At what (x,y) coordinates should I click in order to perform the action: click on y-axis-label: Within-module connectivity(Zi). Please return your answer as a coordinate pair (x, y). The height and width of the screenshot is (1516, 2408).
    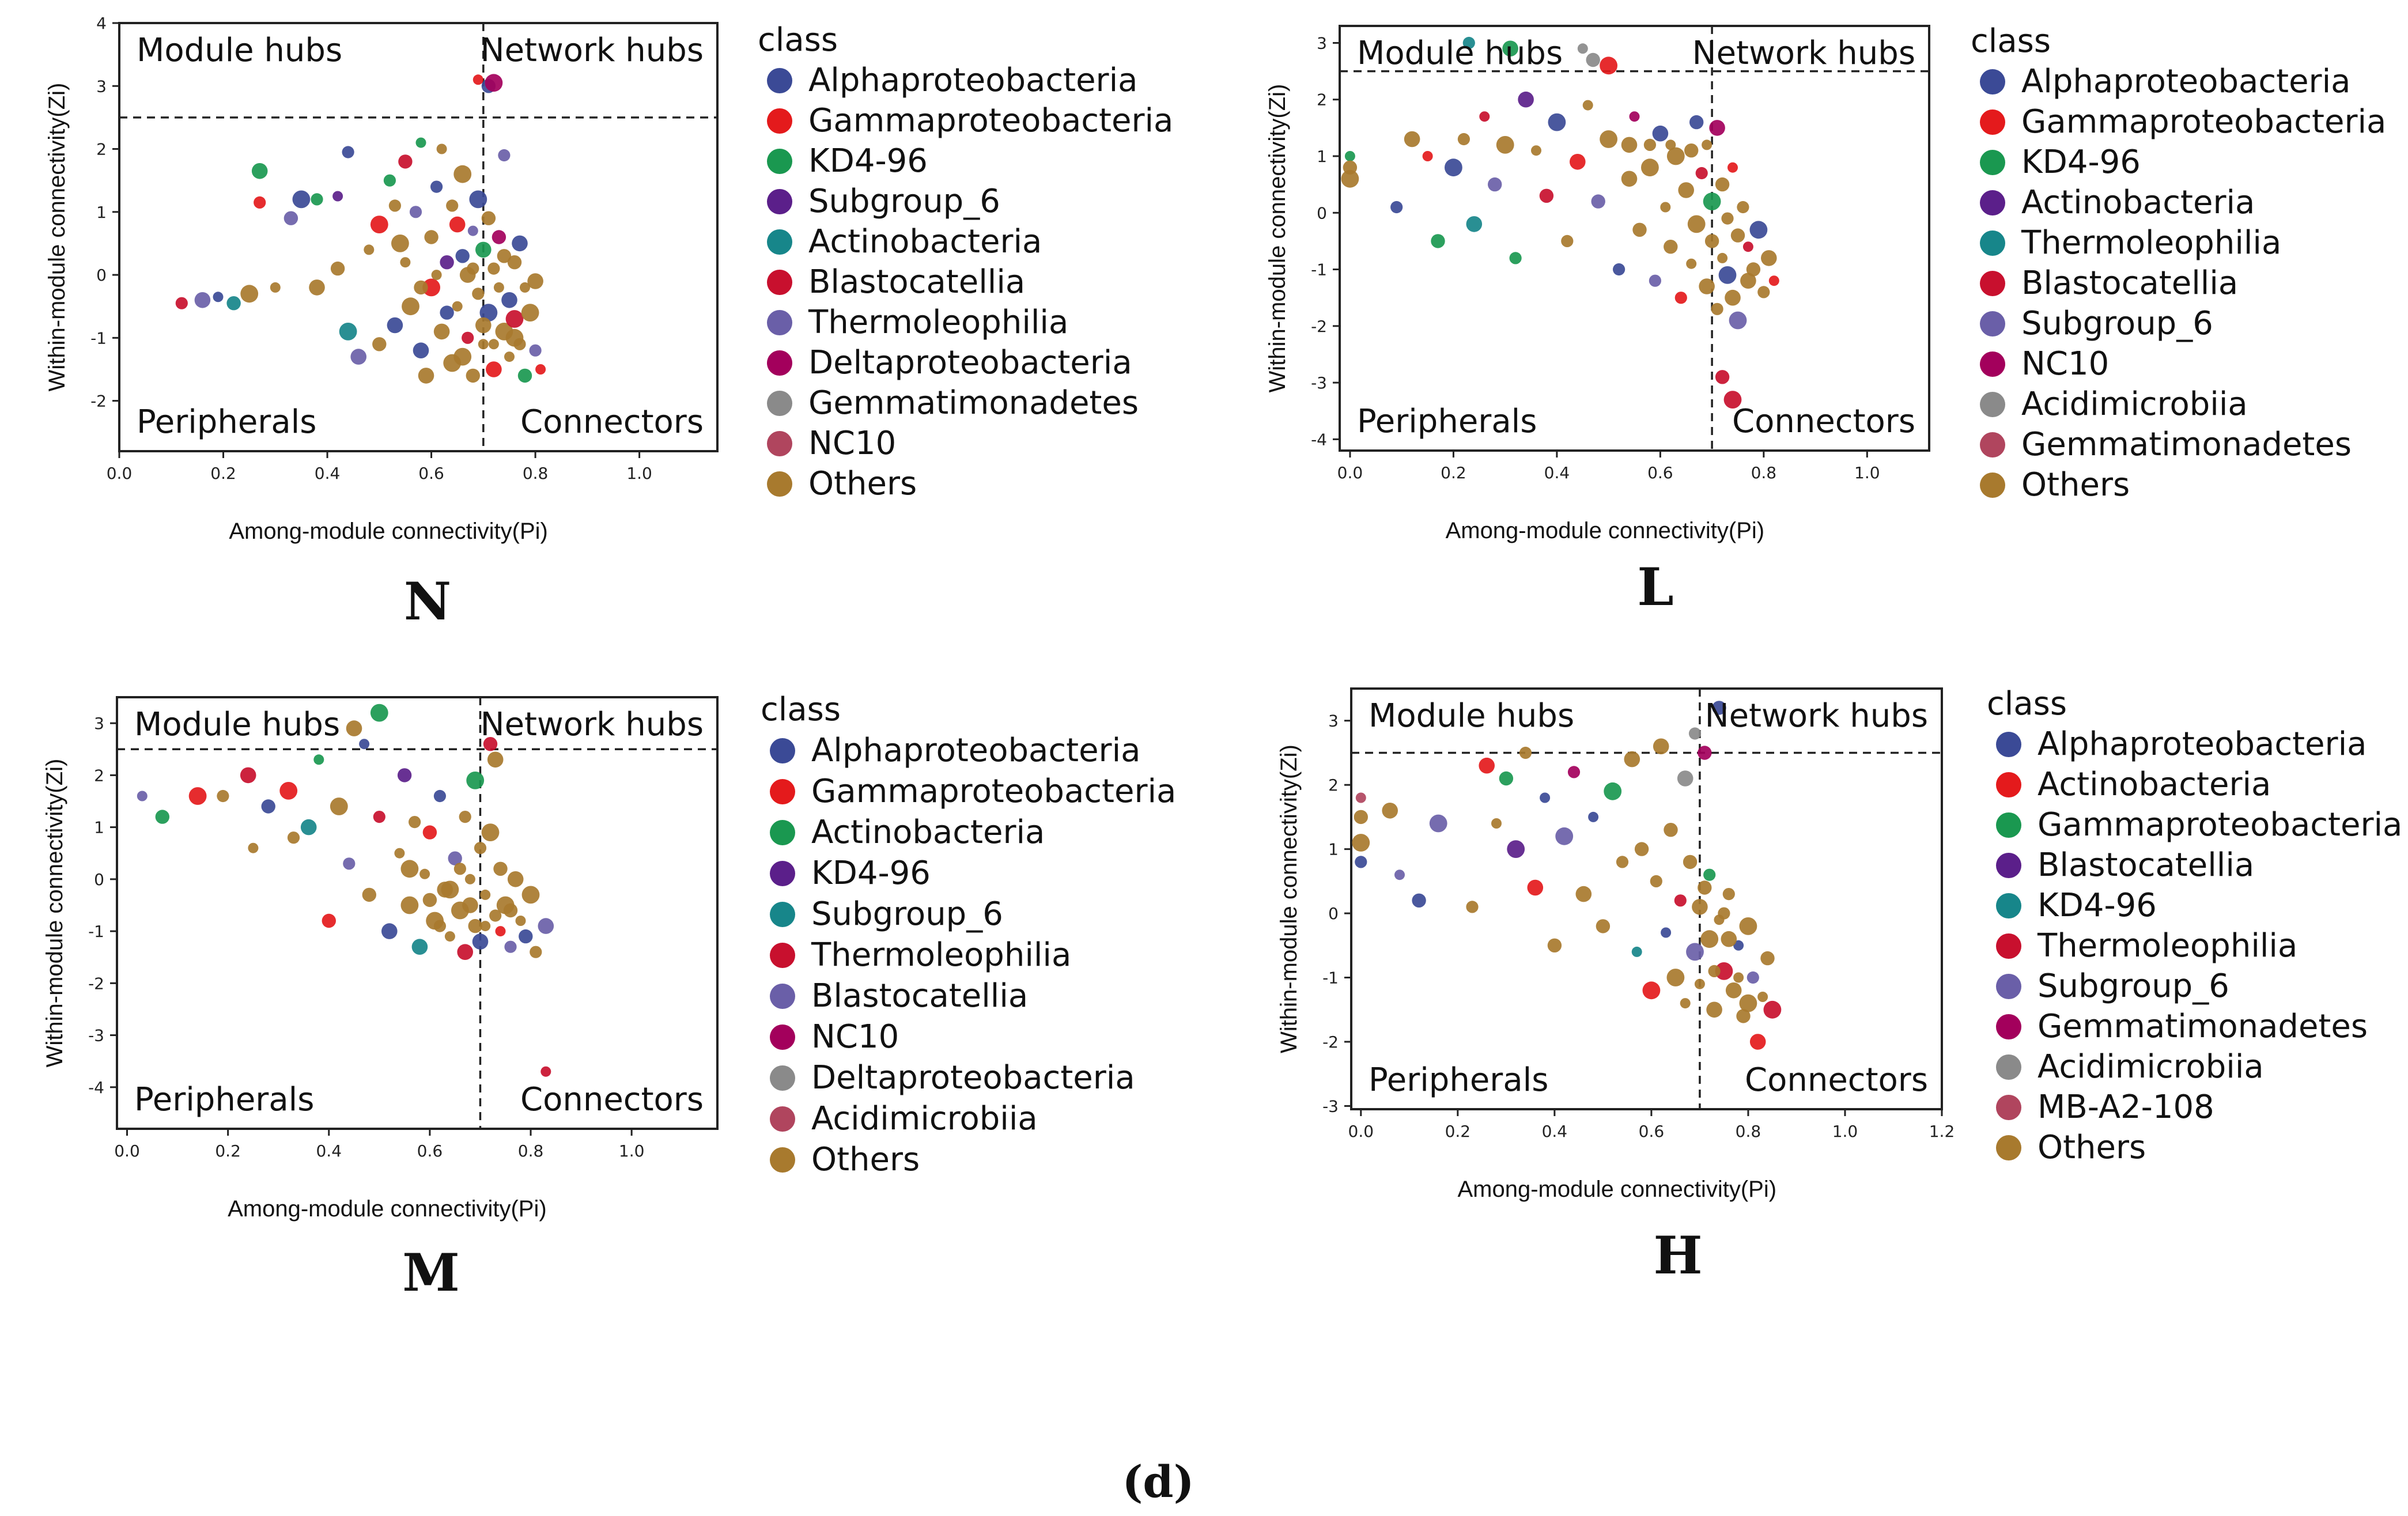
    Looking at the image, I should click on (54, 913).